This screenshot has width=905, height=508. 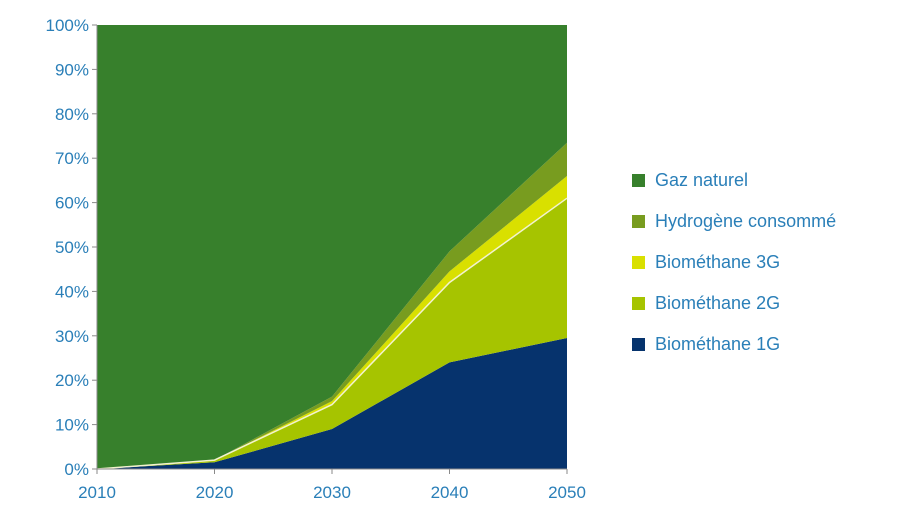 What do you see at coordinates (215, 492) in the screenshot?
I see `x-tick-label: 2020` at bounding box center [215, 492].